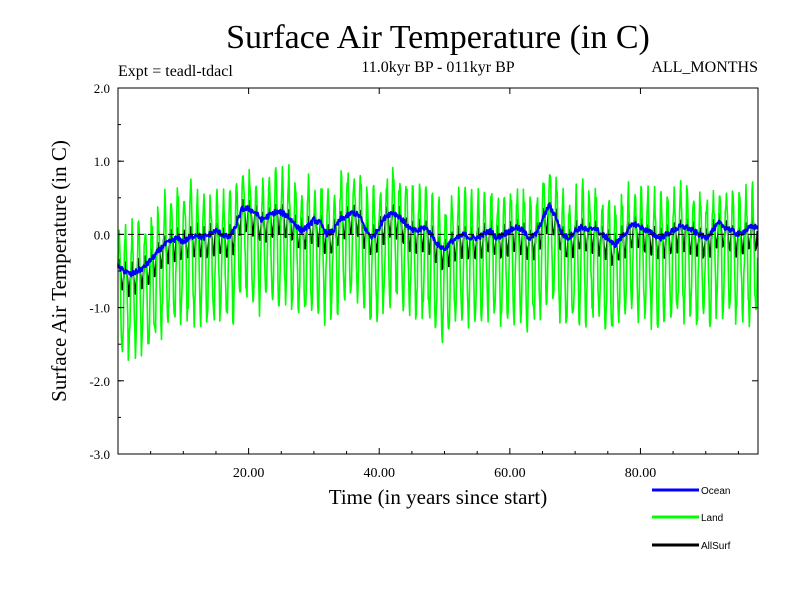 The height and width of the screenshot is (600, 800). I want to click on series-line-ocean, so click(438, 240).